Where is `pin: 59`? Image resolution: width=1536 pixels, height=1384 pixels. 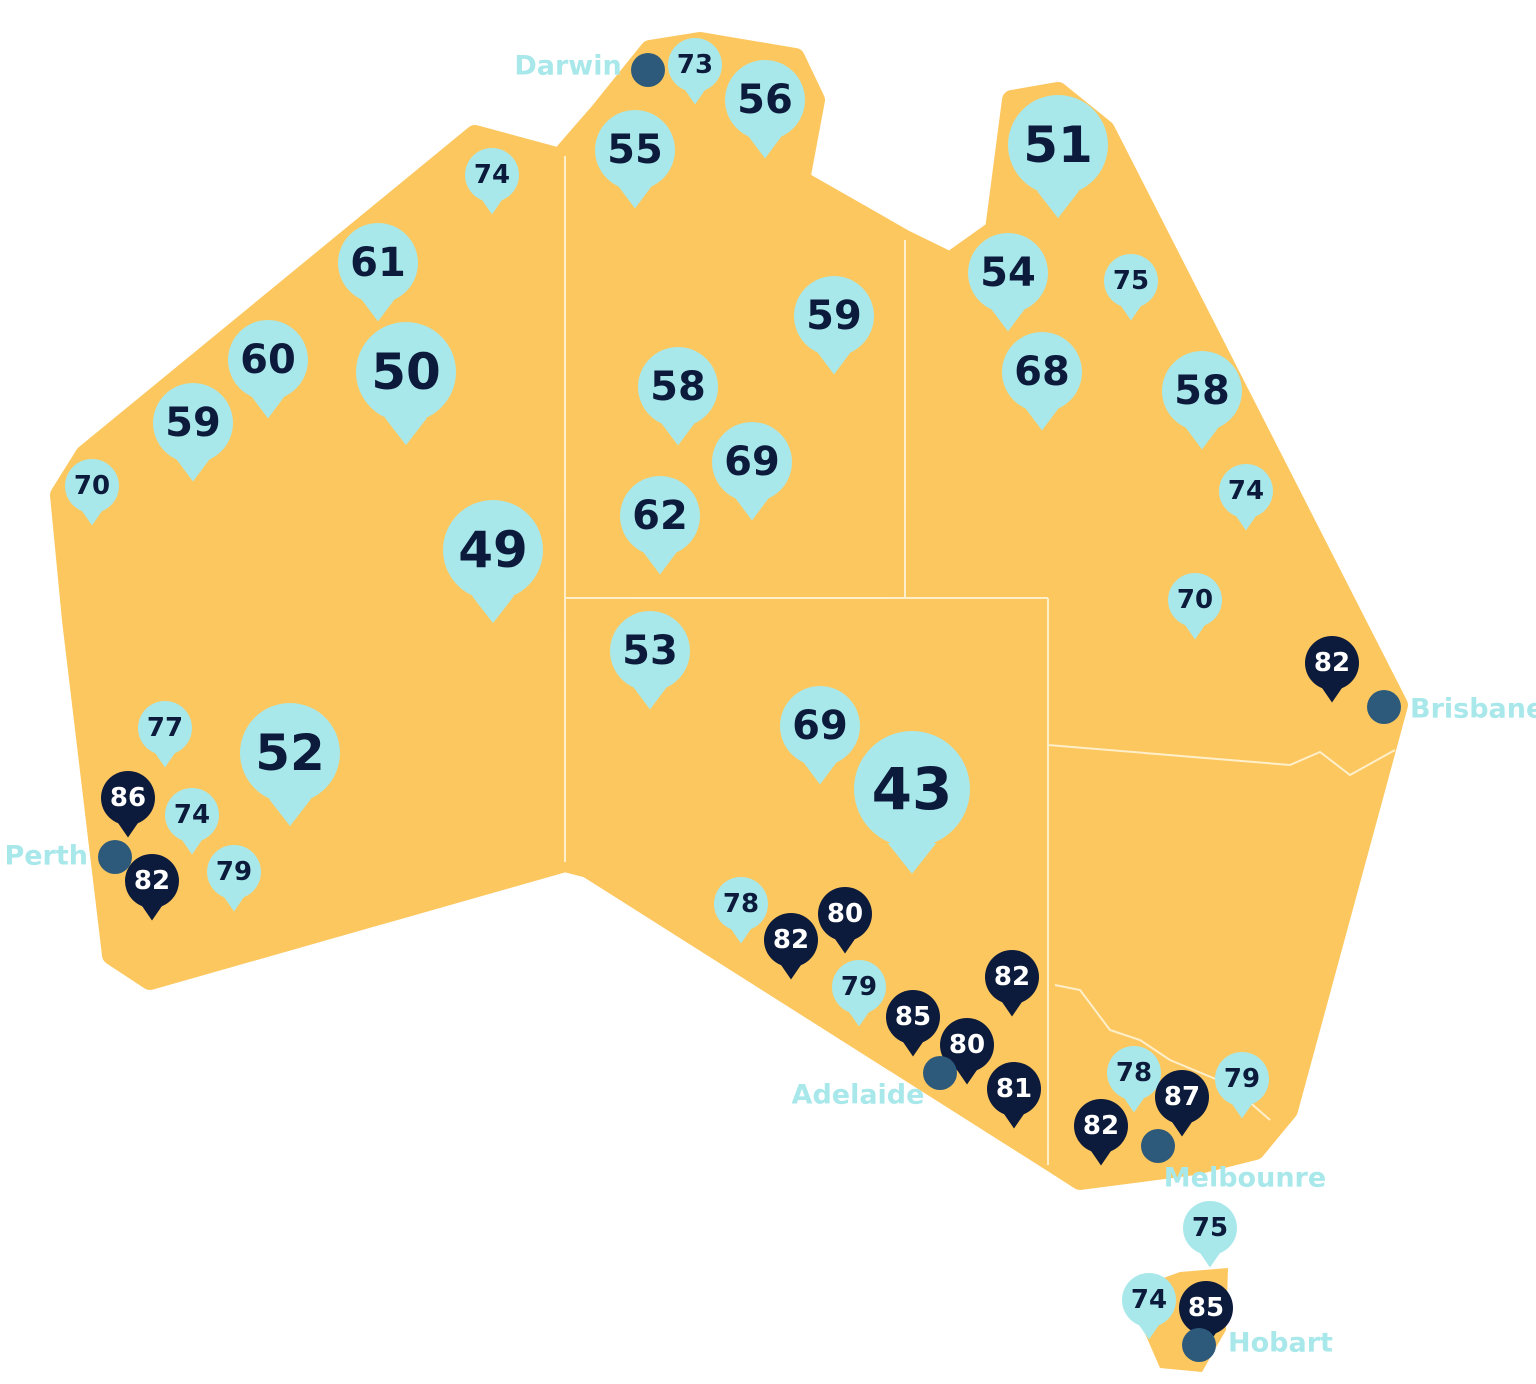
pin: 59 is located at coordinates (834, 325).